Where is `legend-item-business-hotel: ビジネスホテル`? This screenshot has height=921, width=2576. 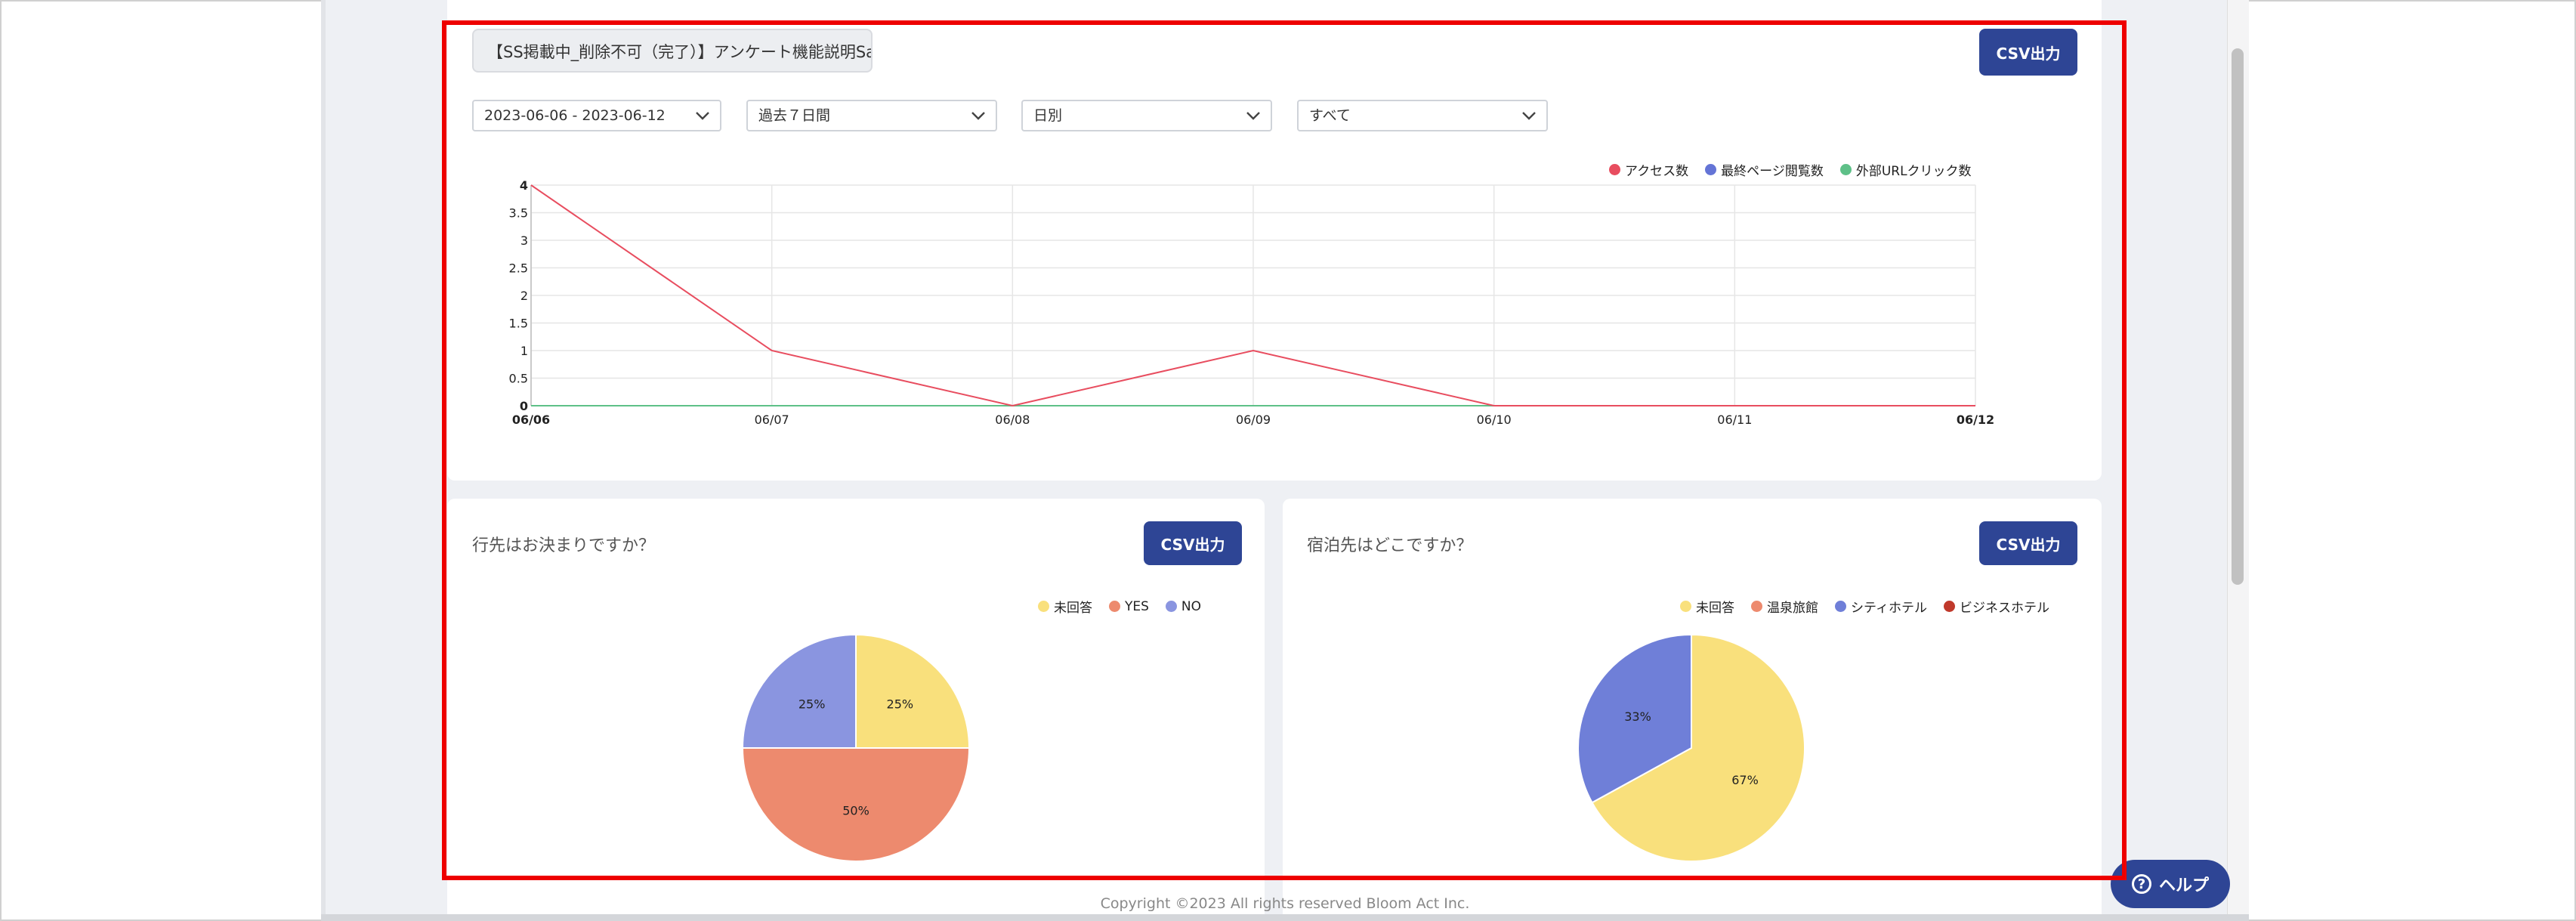 legend-item-business-hotel: ビジネスホテル is located at coordinates (1996, 606).